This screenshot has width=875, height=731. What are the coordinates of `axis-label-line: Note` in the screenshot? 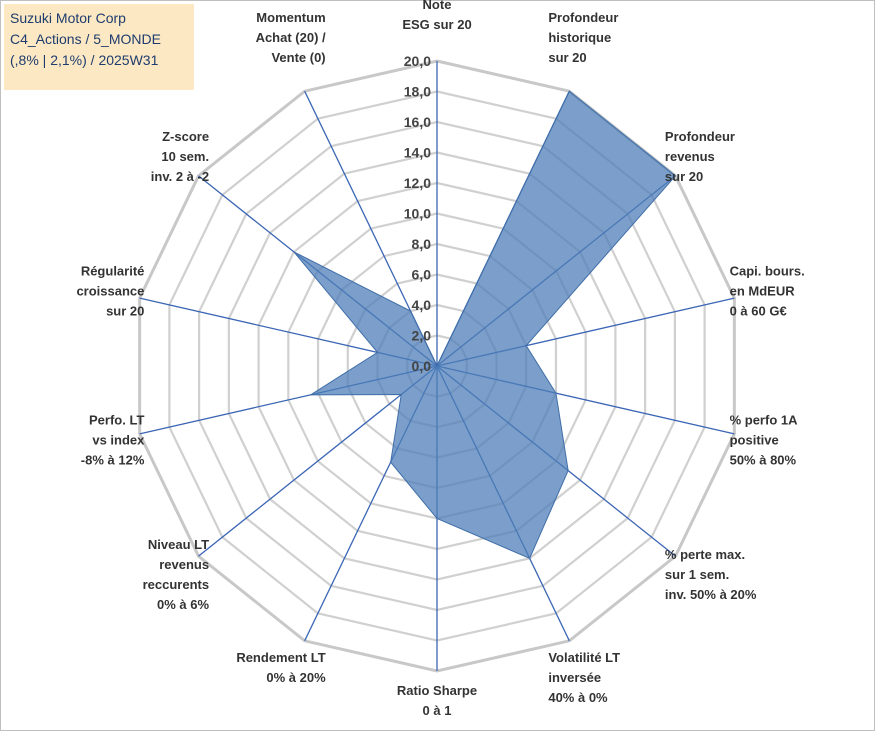 It's located at (437, 6).